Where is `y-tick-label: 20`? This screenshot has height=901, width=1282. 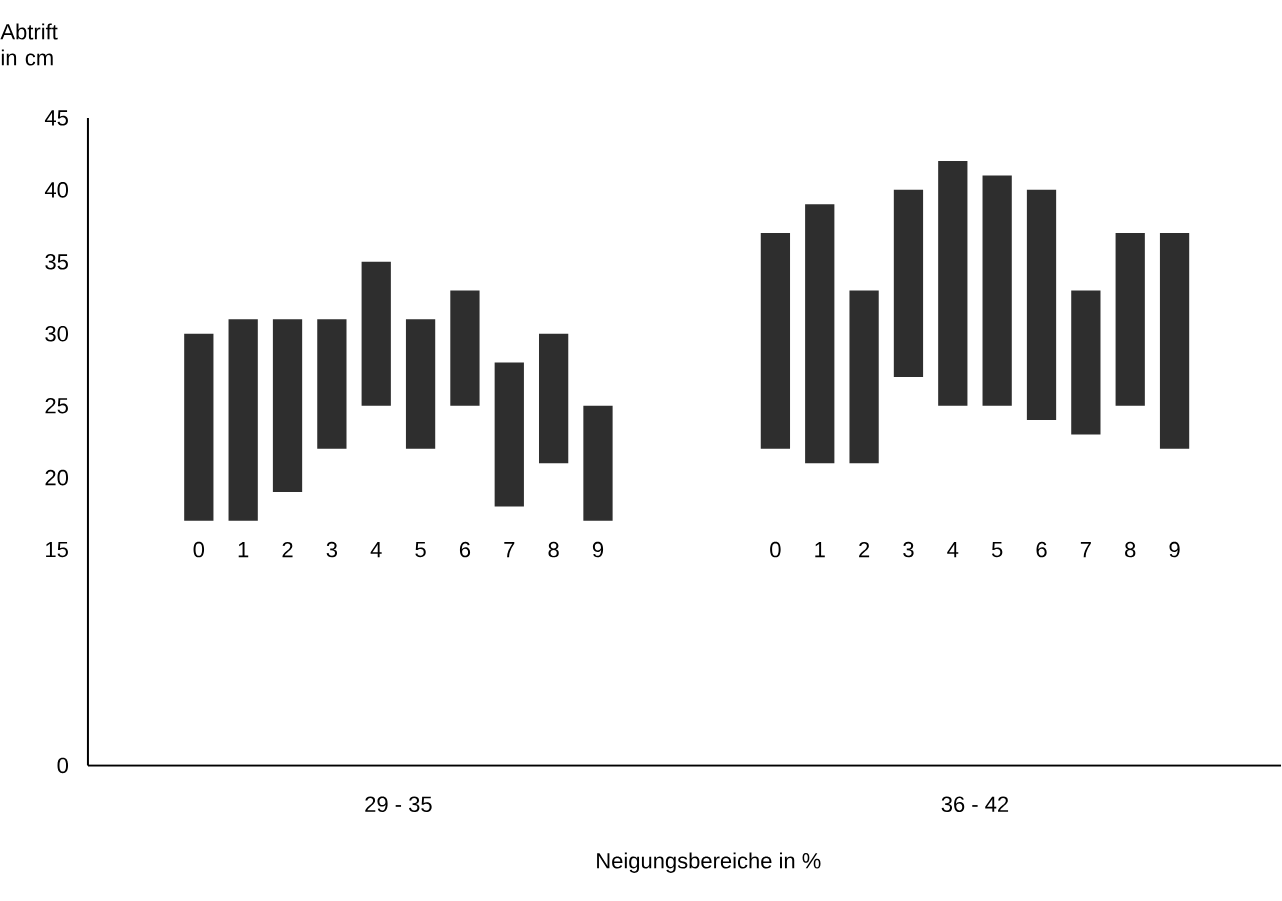 y-tick-label: 20 is located at coordinates (57, 477).